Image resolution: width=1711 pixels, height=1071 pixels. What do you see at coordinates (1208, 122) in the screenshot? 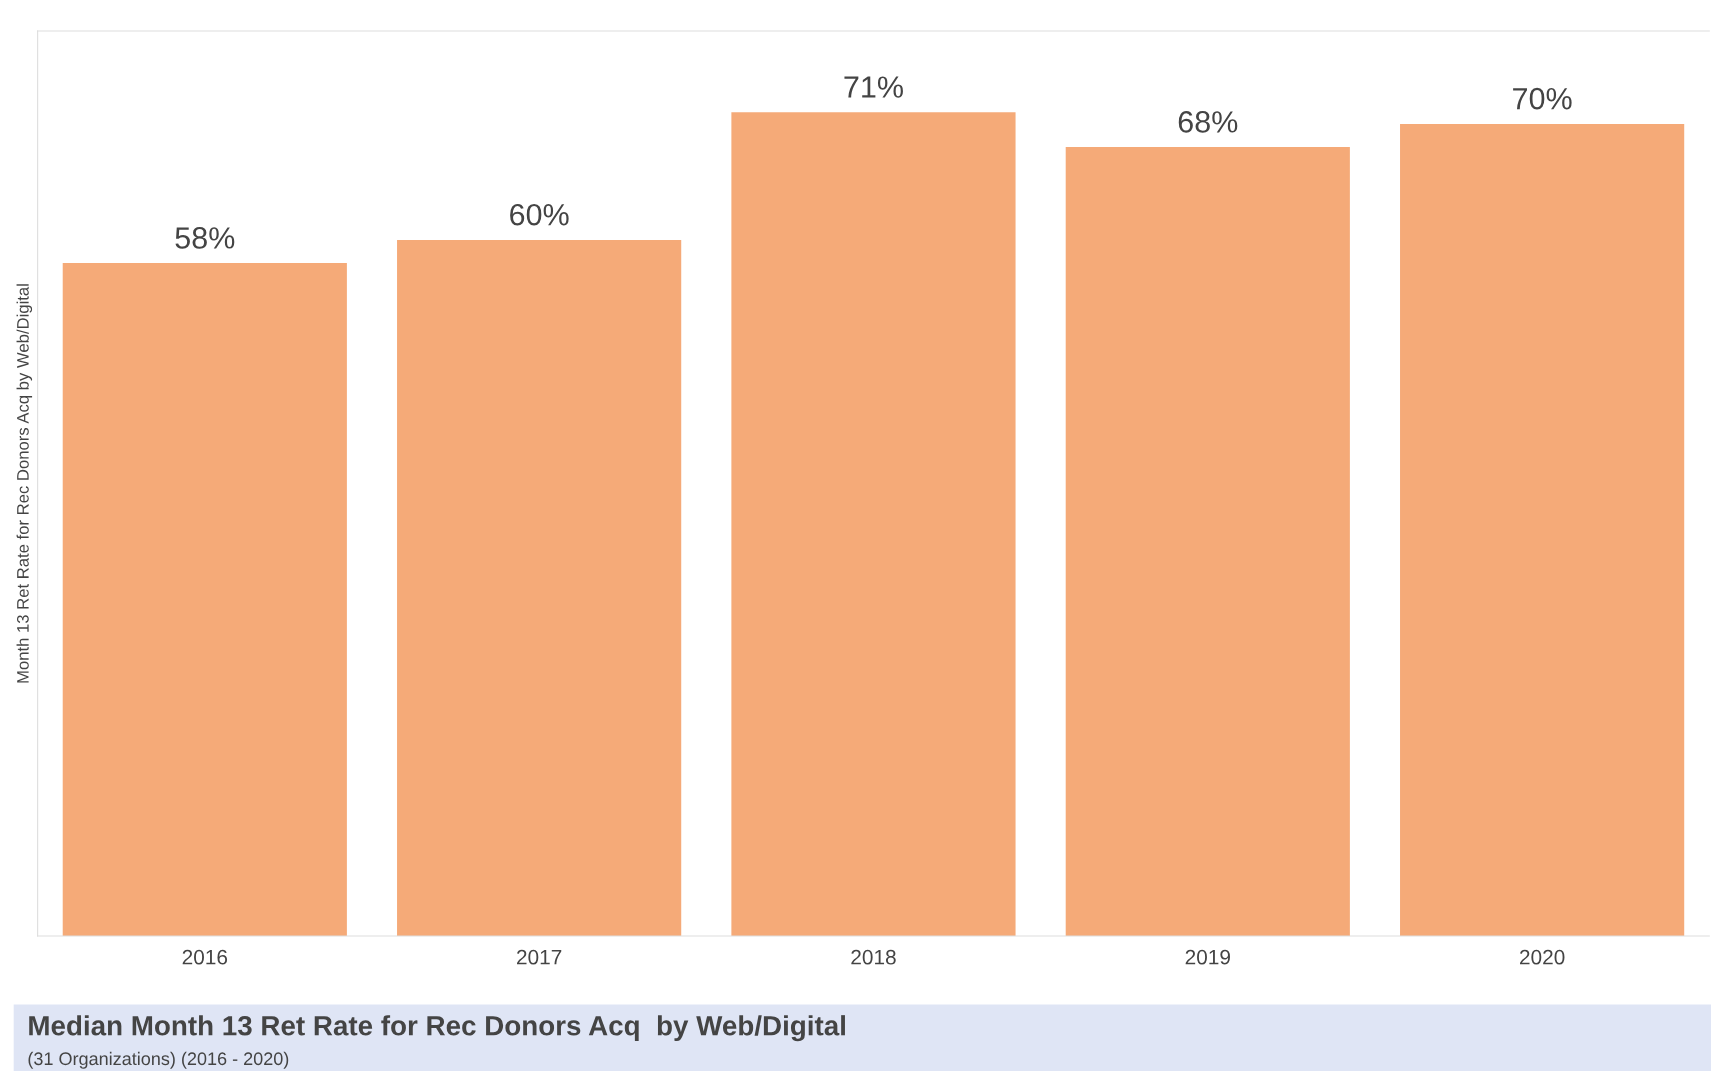
I see `data-label: 68%` at bounding box center [1208, 122].